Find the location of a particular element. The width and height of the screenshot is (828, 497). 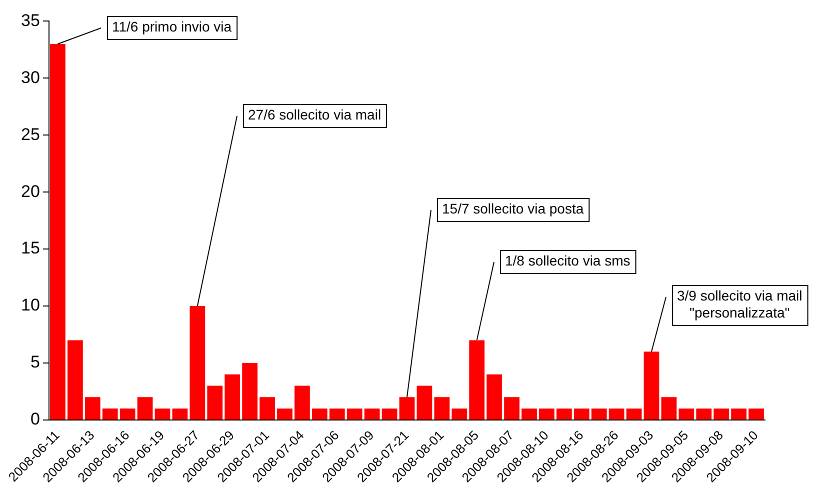

y-tick-label: 30 is located at coordinates (30, 77).